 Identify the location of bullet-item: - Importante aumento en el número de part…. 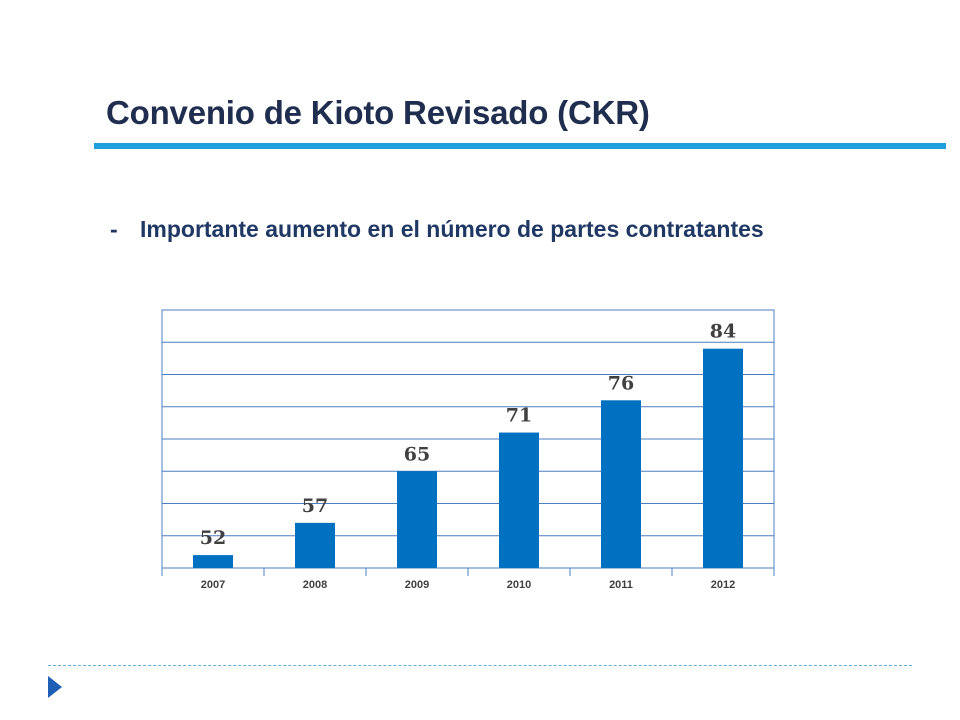
(437, 229).